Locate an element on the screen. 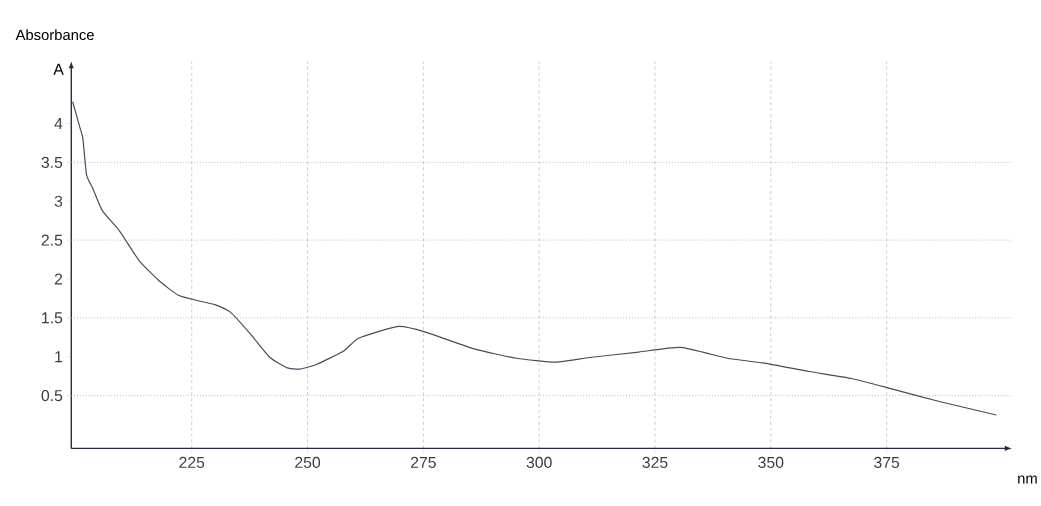 The height and width of the screenshot is (506, 1041). x-tick-label: 250 is located at coordinates (308, 462).